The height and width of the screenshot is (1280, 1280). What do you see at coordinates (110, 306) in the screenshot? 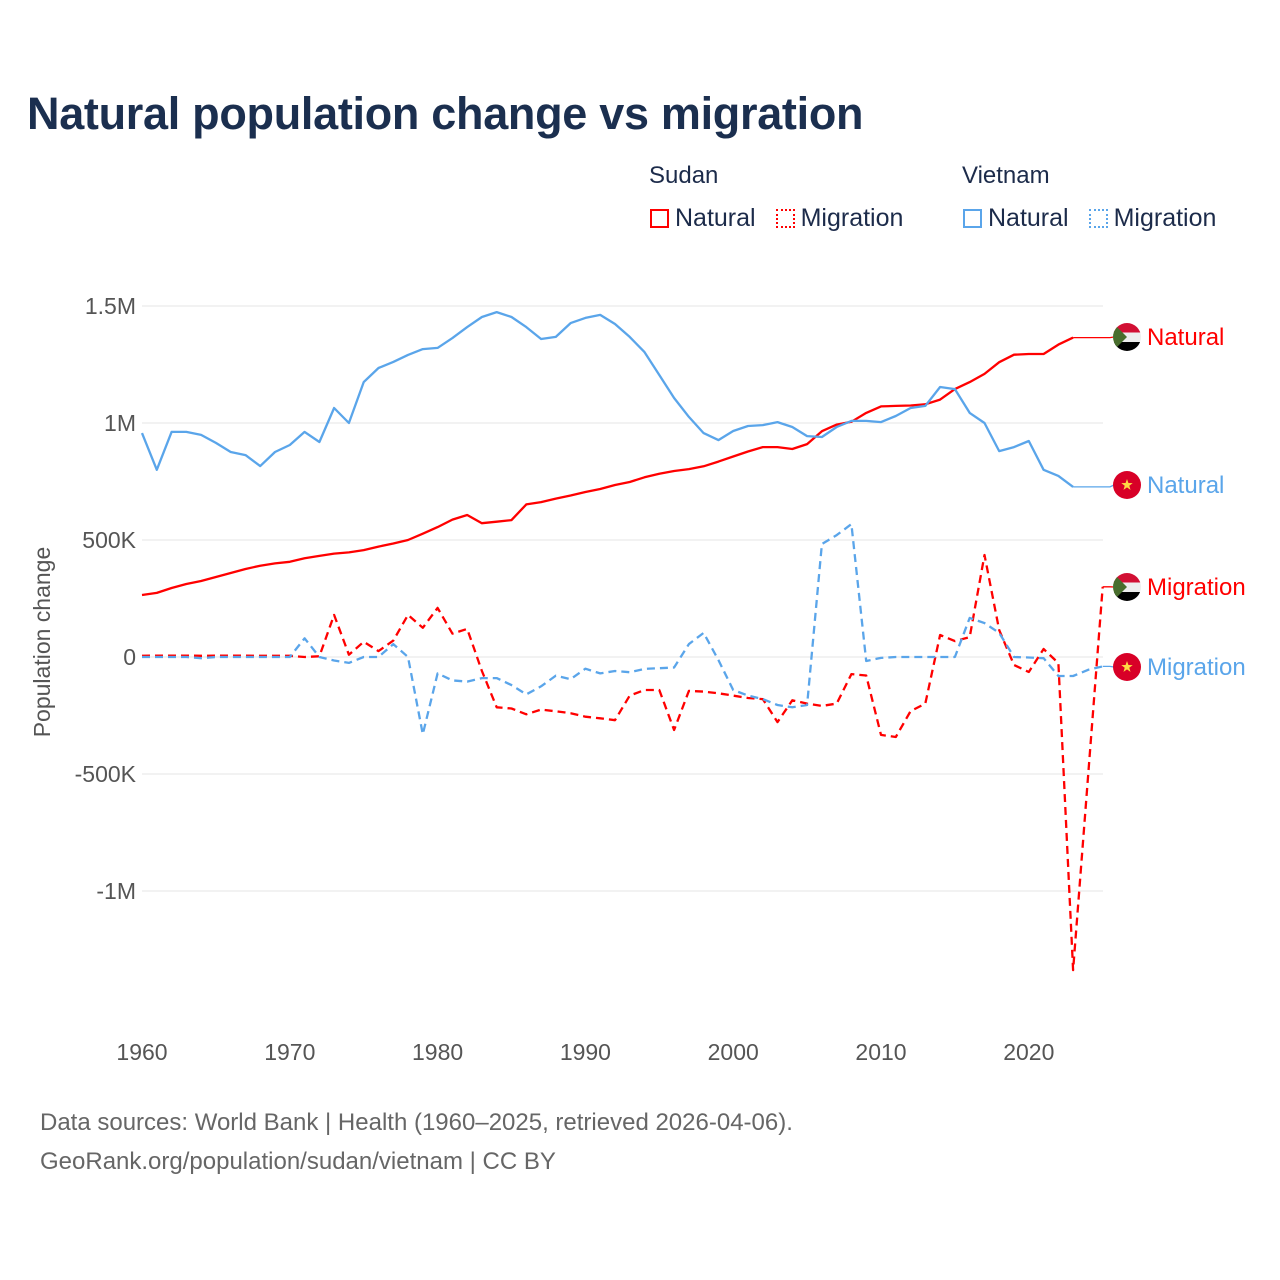
I see `y-tick-label: 1.5M` at bounding box center [110, 306].